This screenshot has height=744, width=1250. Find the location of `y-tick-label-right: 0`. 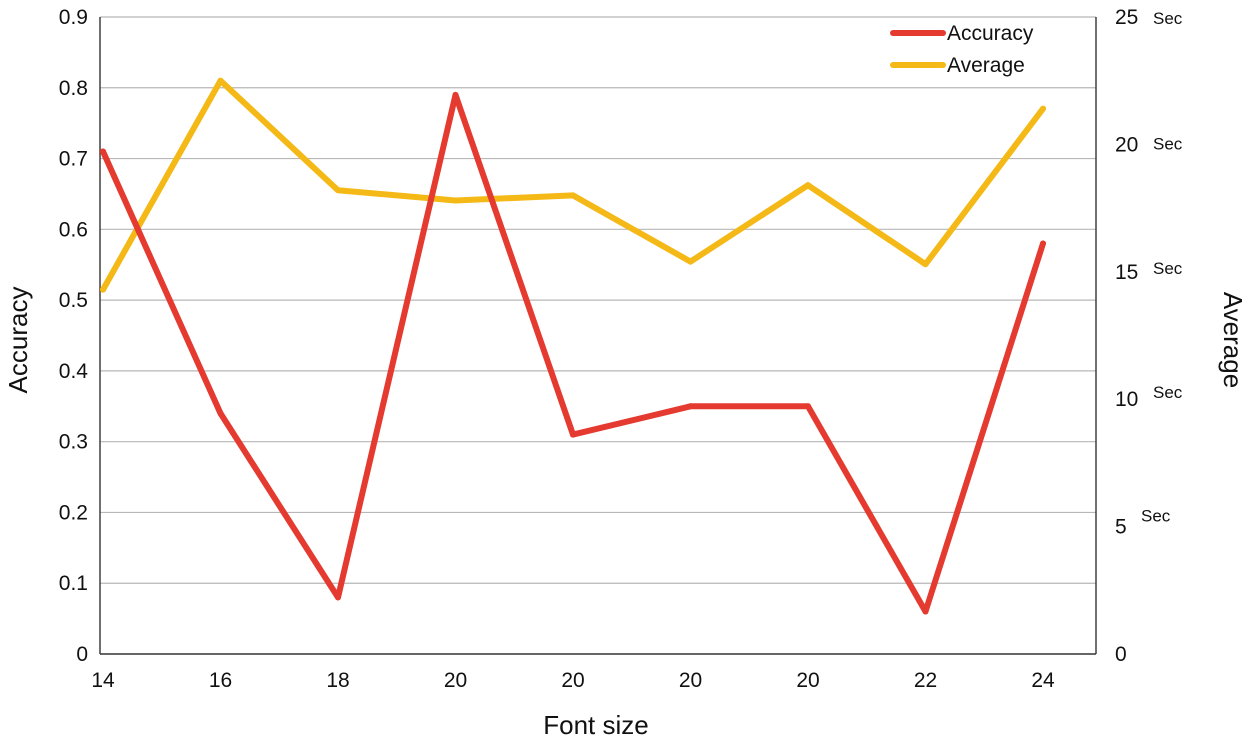

y-tick-label-right: 0 is located at coordinates (1121, 654).